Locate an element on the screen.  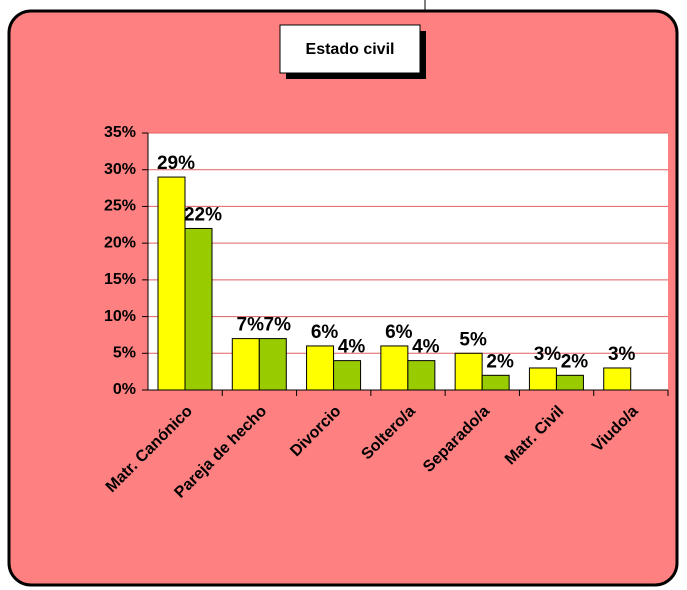
title-box is located at coordinates (350, 49).